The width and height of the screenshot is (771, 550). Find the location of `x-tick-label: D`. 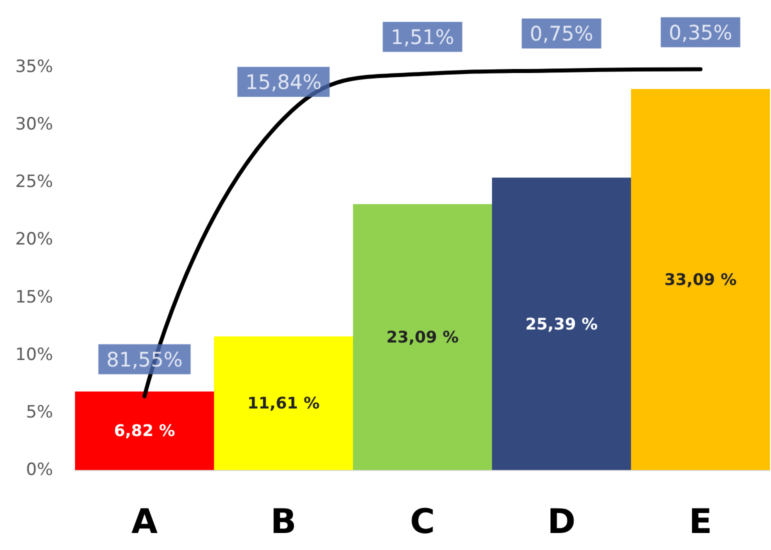

x-tick-label: D is located at coordinates (561, 522).